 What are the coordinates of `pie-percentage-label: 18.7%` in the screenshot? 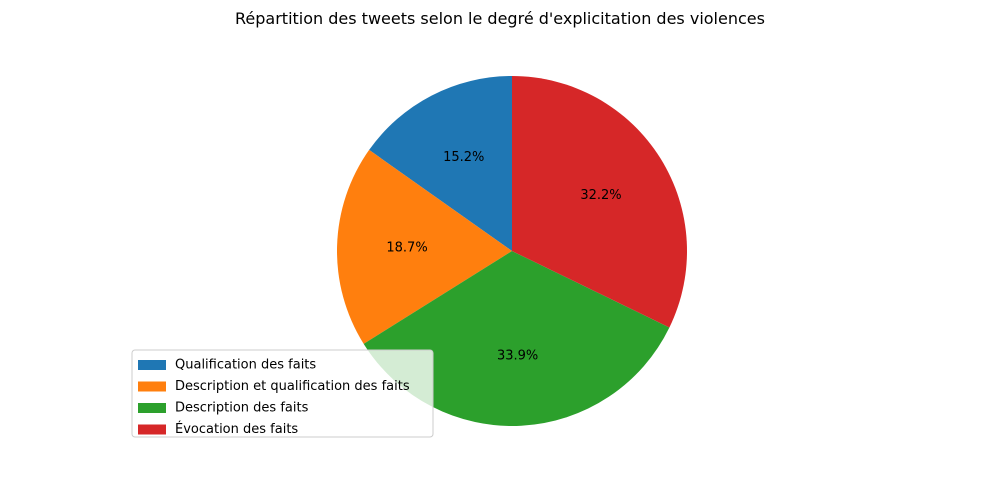 It's located at (406, 248).